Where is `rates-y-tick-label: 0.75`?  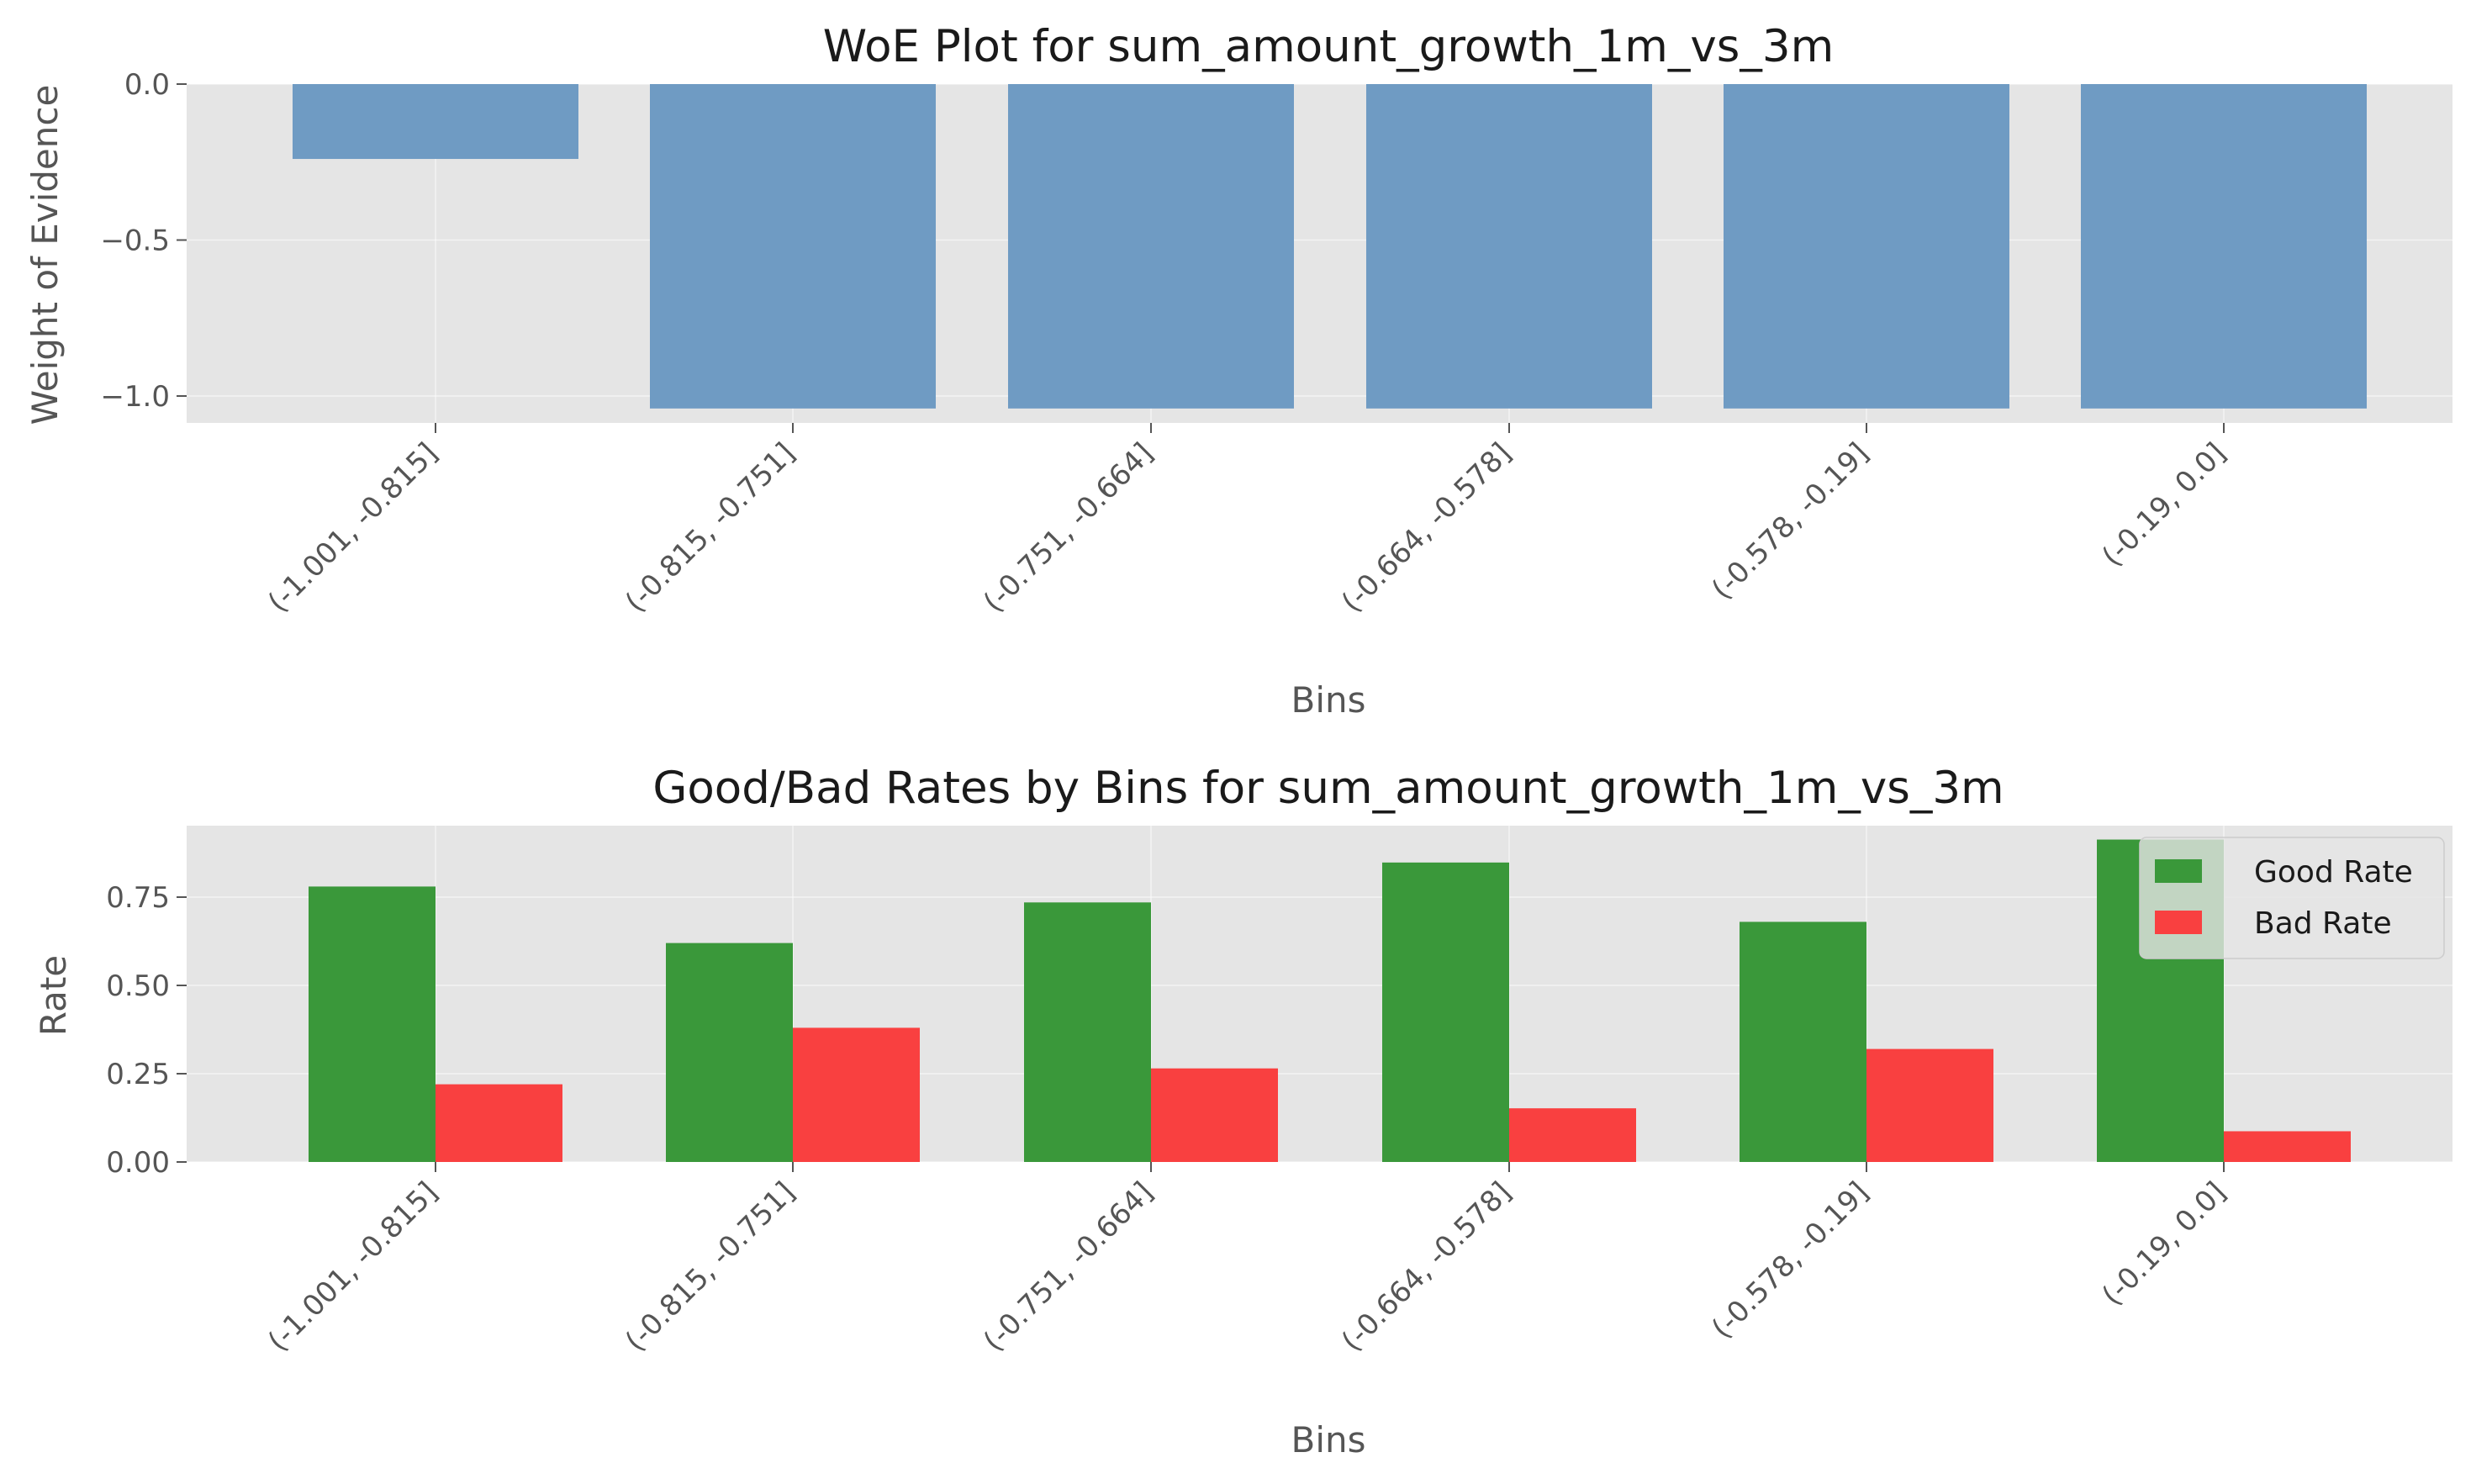
rates-y-tick-label: 0.75 is located at coordinates (138, 898).